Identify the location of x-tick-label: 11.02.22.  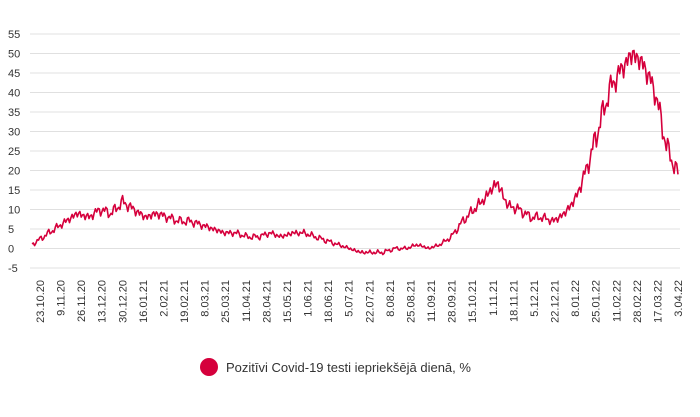
(617, 301).